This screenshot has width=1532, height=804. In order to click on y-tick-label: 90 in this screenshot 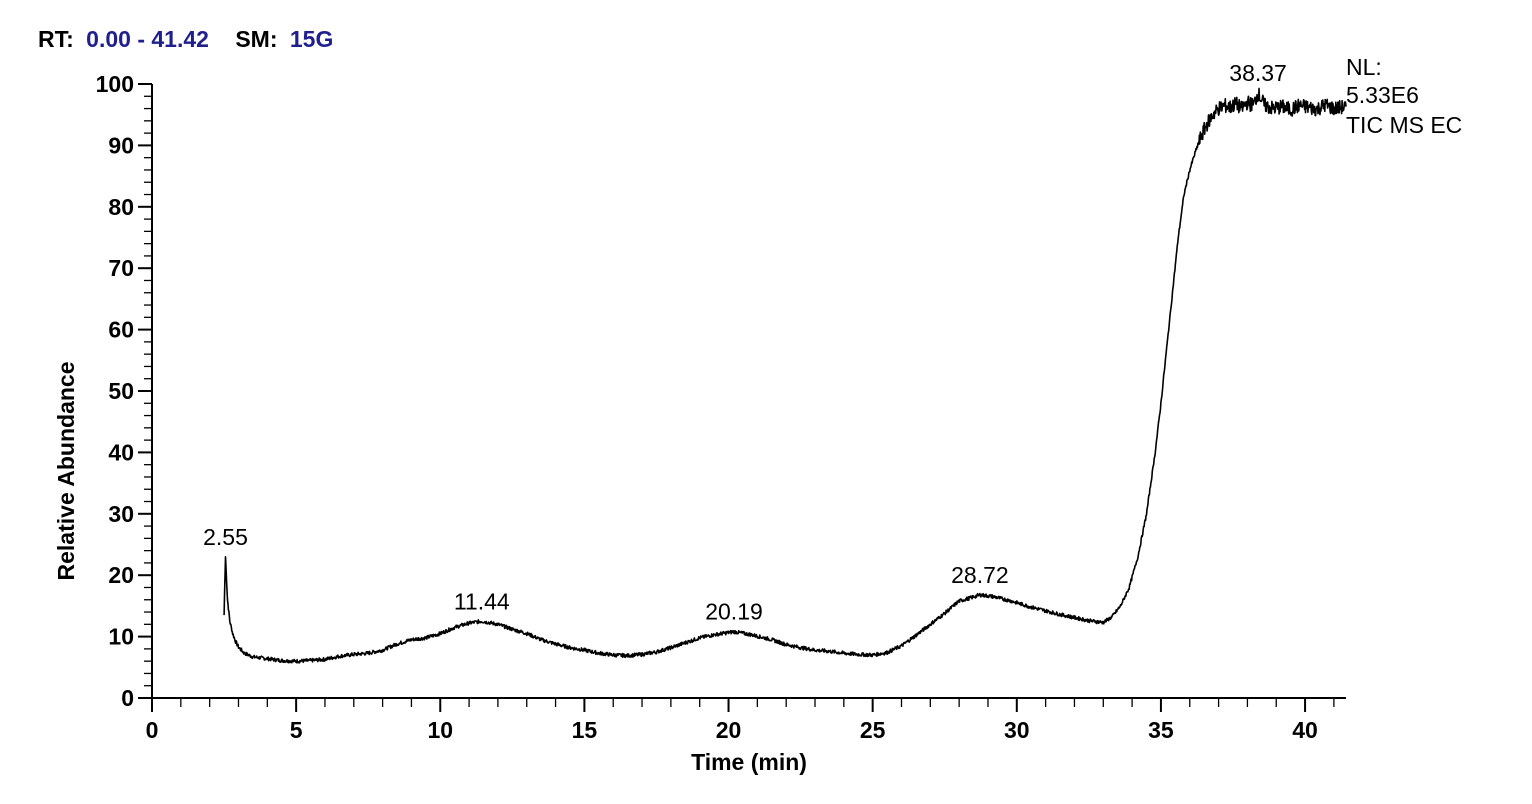, I will do `click(121, 145)`.